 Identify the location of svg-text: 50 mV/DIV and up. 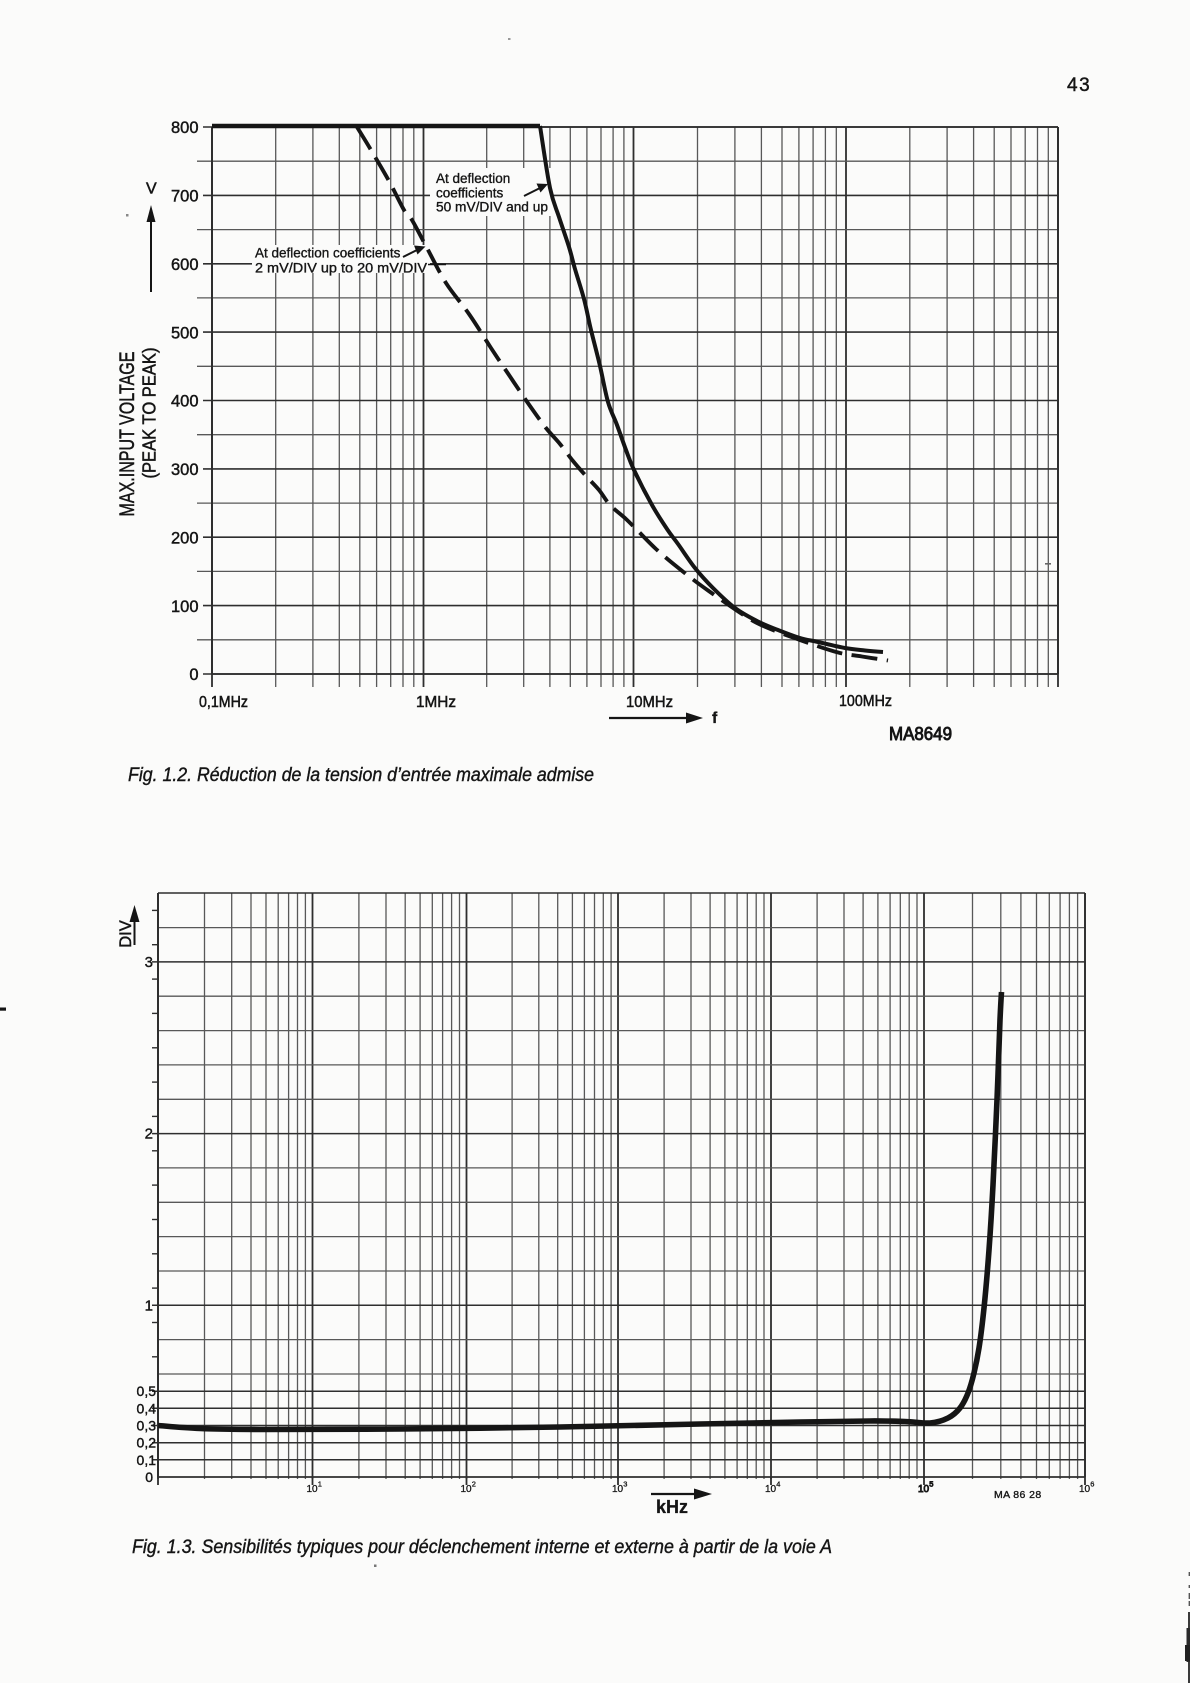
(492, 207).